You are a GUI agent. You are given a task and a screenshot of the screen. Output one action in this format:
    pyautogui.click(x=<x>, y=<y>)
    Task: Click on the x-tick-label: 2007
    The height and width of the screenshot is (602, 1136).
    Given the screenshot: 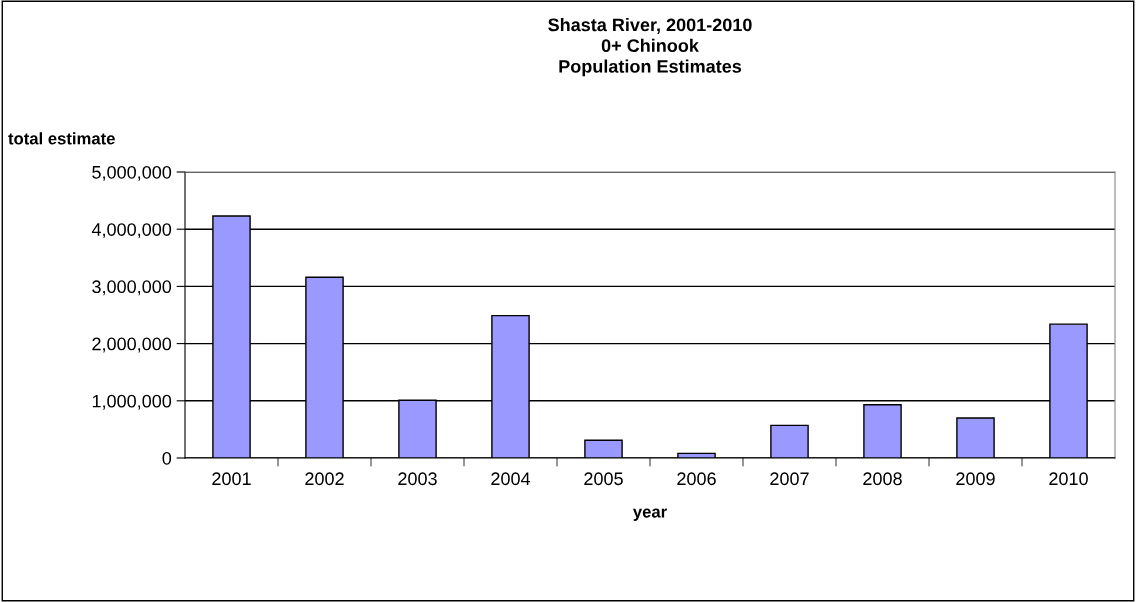 What is the action you would take?
    pyautogui.click(x=789, y=479)
    